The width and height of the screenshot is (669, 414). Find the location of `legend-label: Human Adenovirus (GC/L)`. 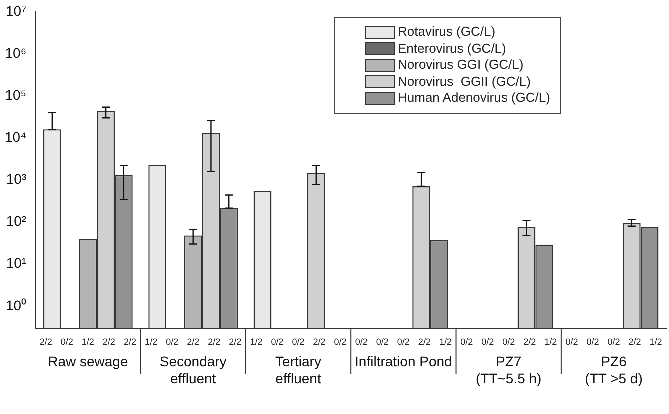

legend-label: Human Adenovirus (GC/L) is located at coordinates (474, 98).